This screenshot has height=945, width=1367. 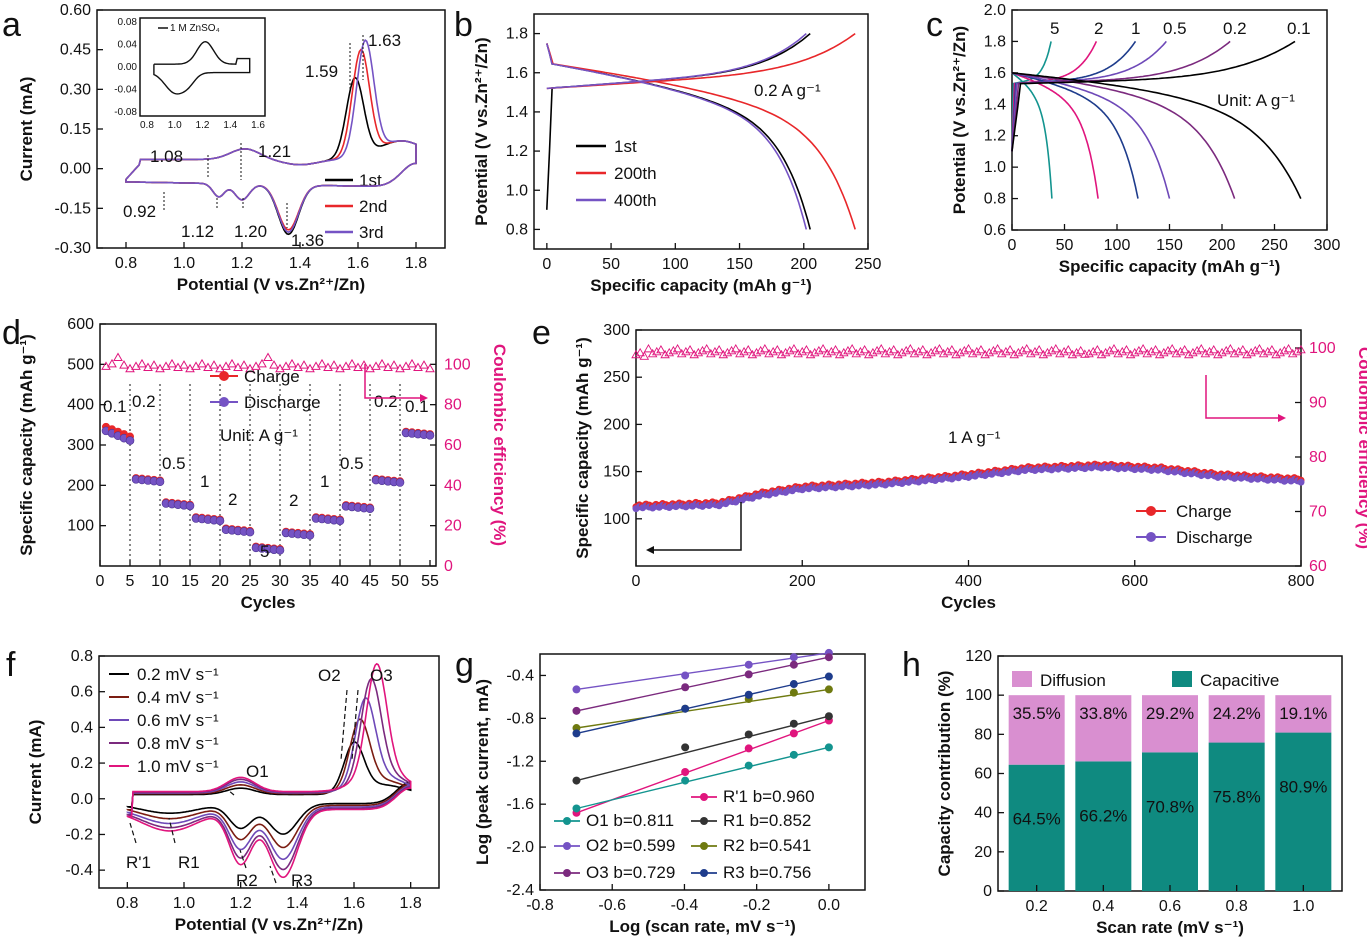 I want to click on x-tick-label: 250, so click(x=1274, y=245).